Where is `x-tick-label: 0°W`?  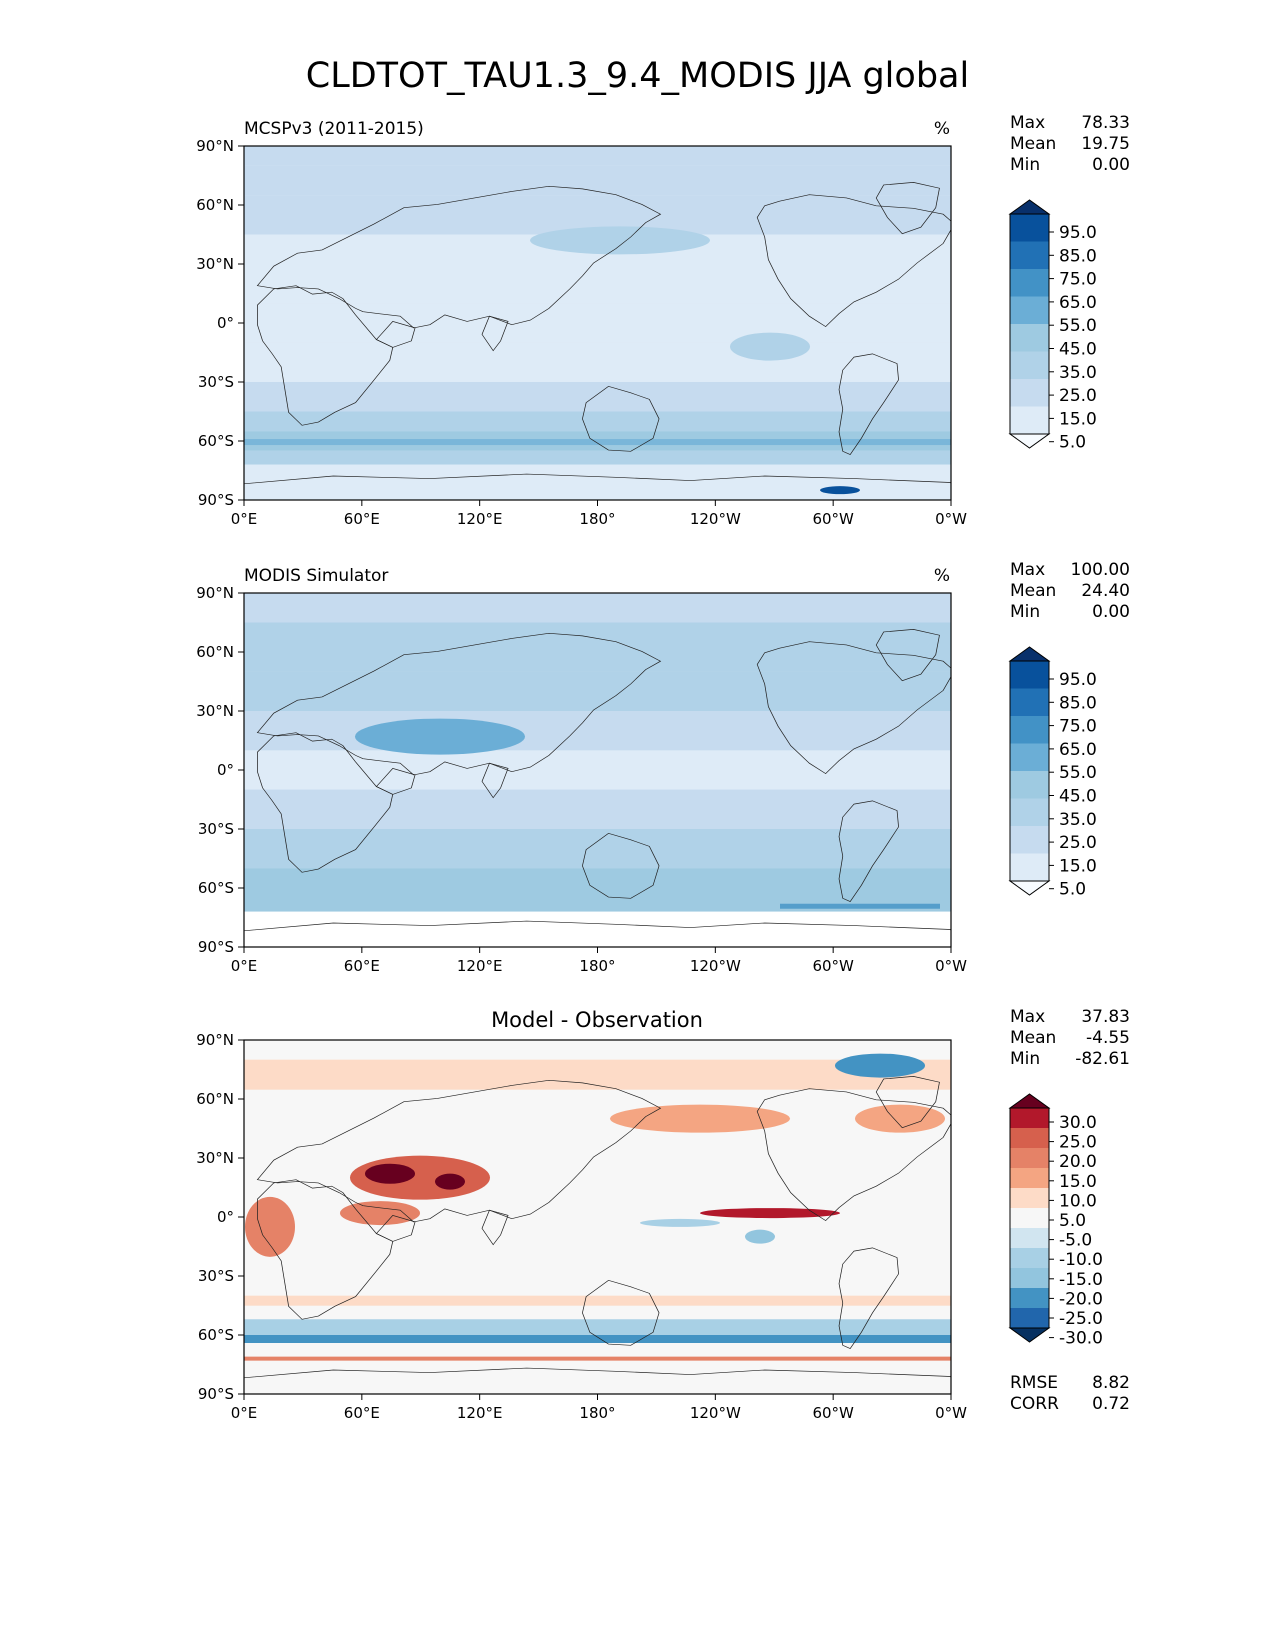 x-tick-label: 0°W is located at coordinates (951, 519).